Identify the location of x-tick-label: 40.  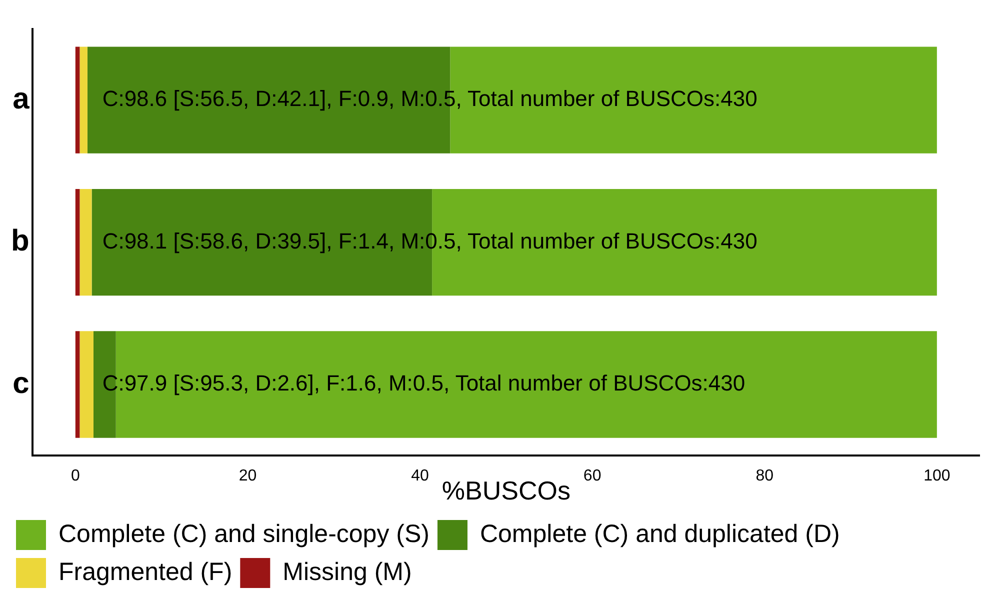
(420, 476).